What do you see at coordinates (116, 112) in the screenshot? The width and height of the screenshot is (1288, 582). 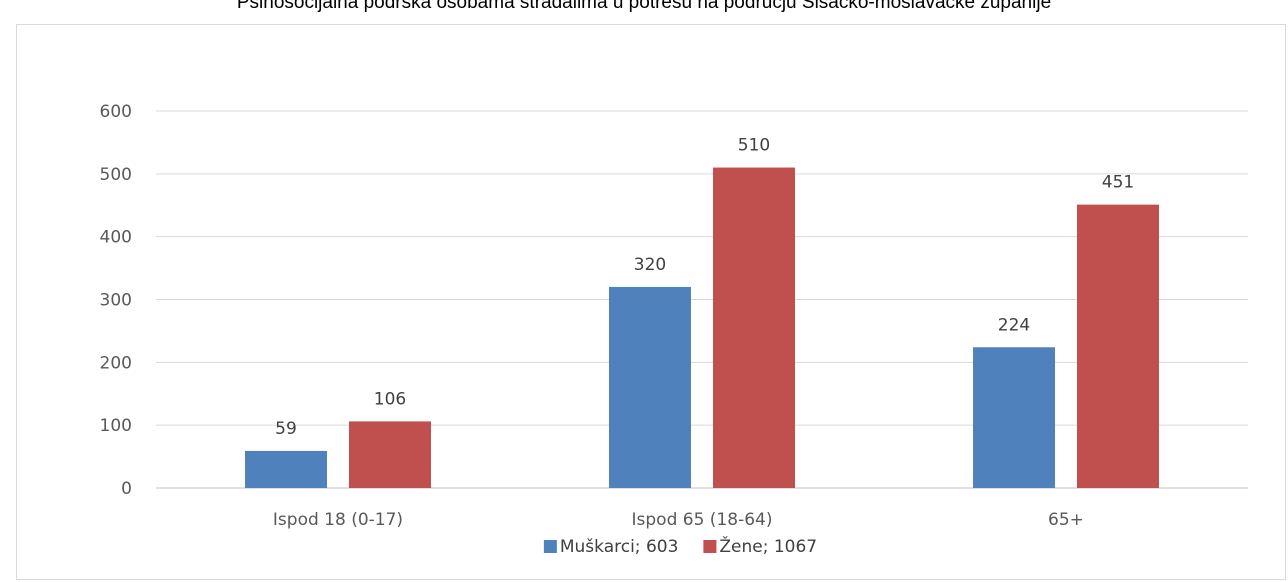 I see `y-tick-label: 600` at bounding box center [116, 112].